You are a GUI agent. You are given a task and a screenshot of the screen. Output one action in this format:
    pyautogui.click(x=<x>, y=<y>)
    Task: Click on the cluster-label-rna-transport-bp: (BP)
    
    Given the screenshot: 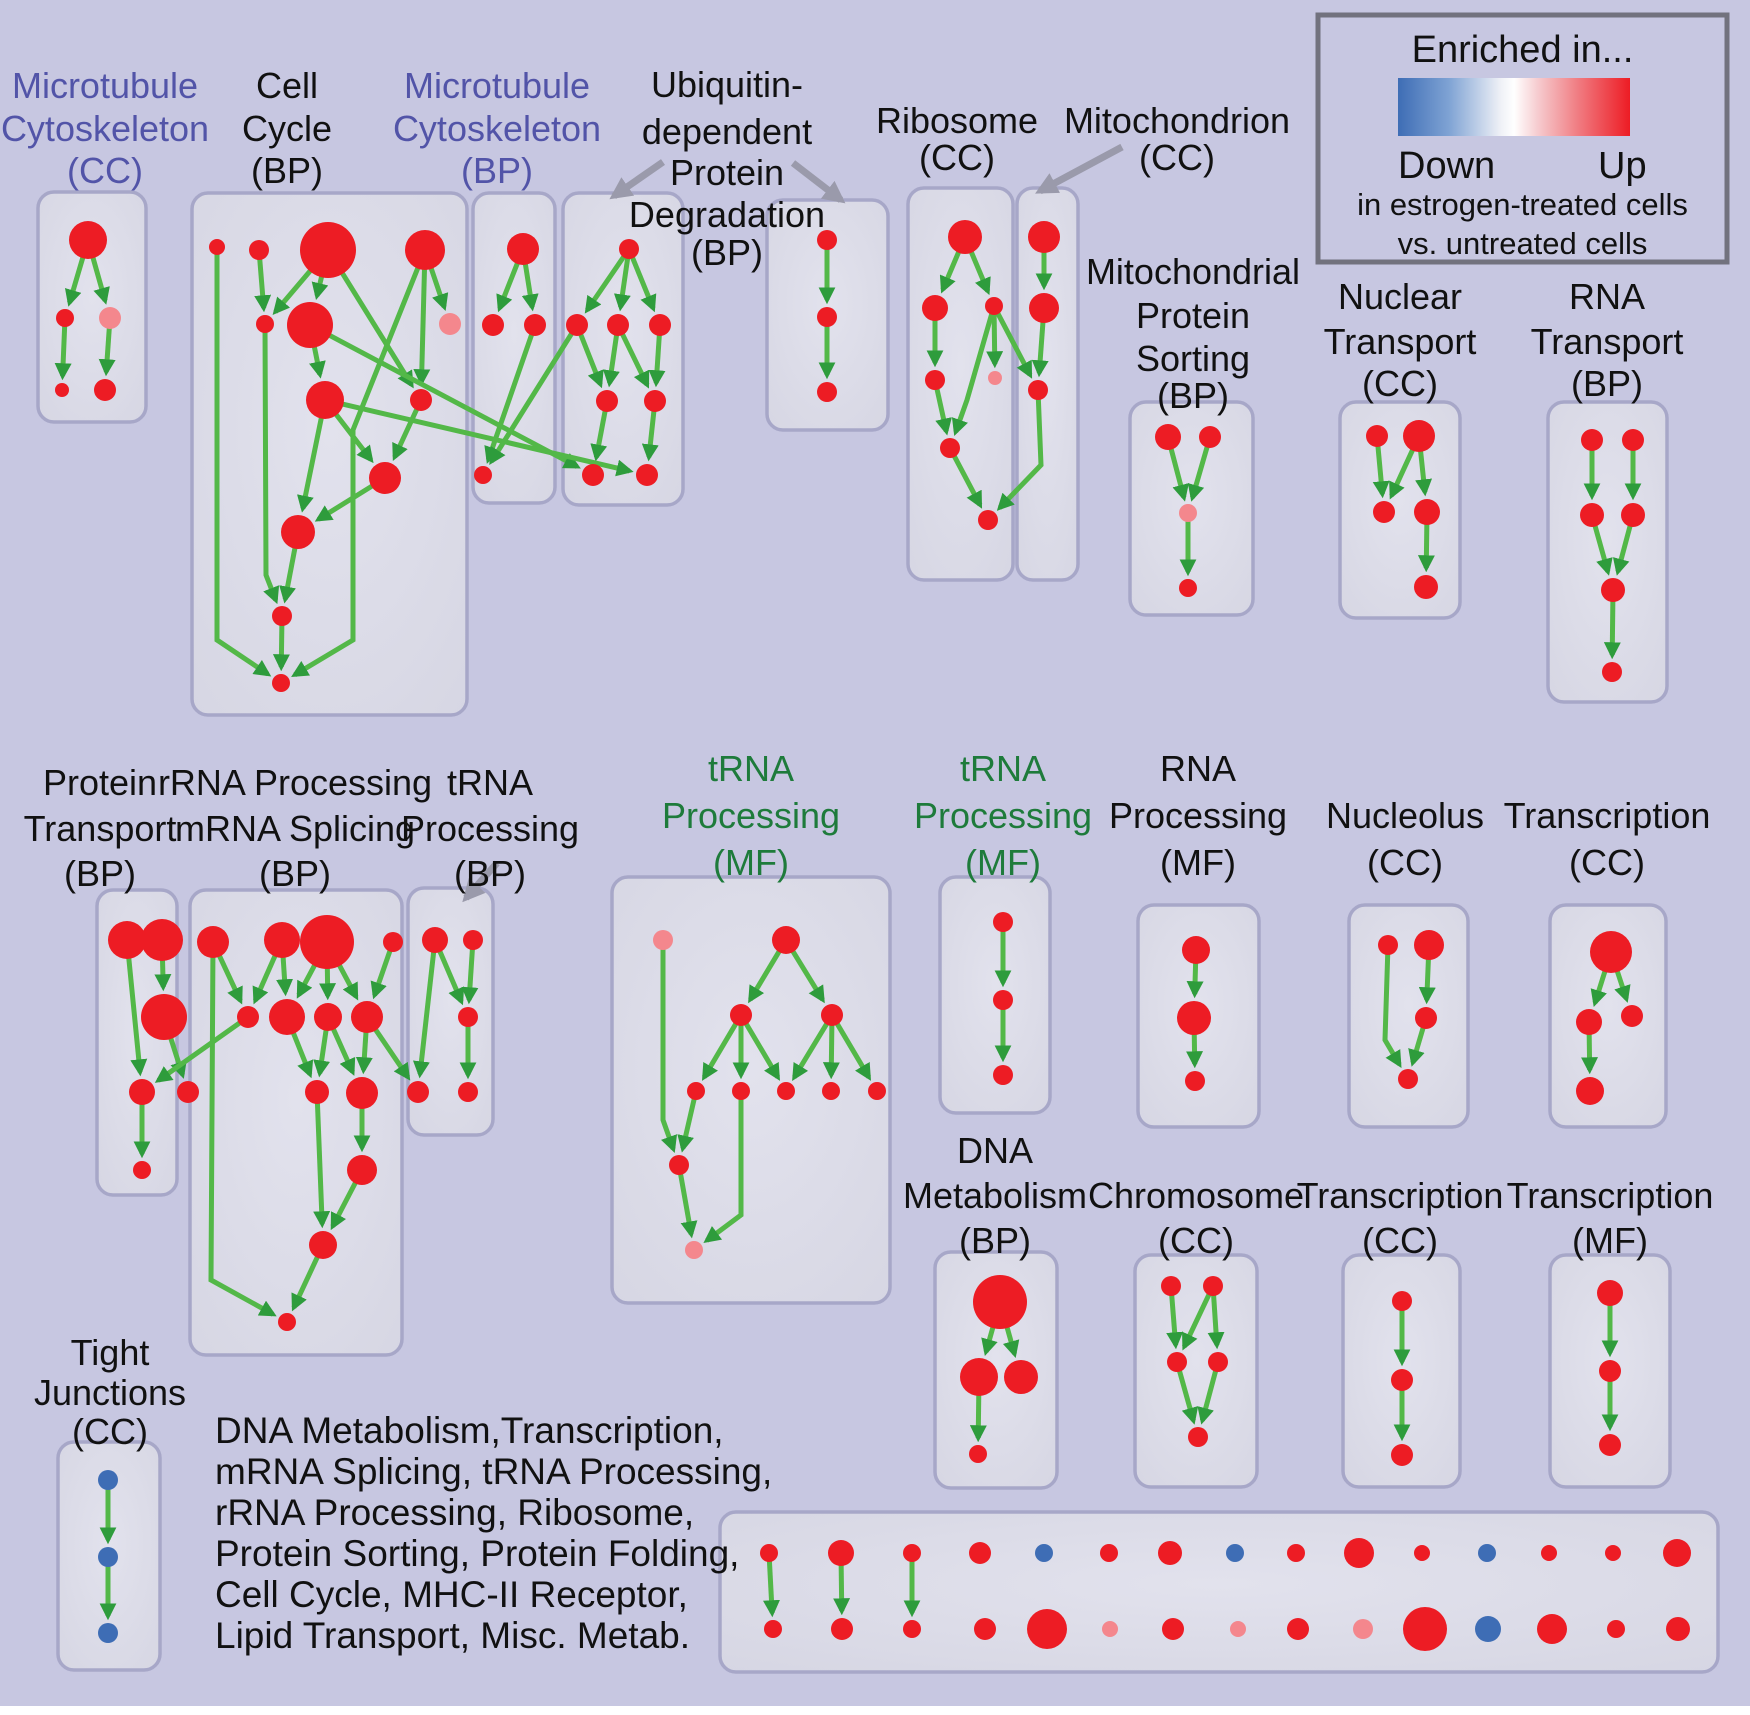 What is the action you would take?
    pyautogui.click(x=1607, y=383)
    